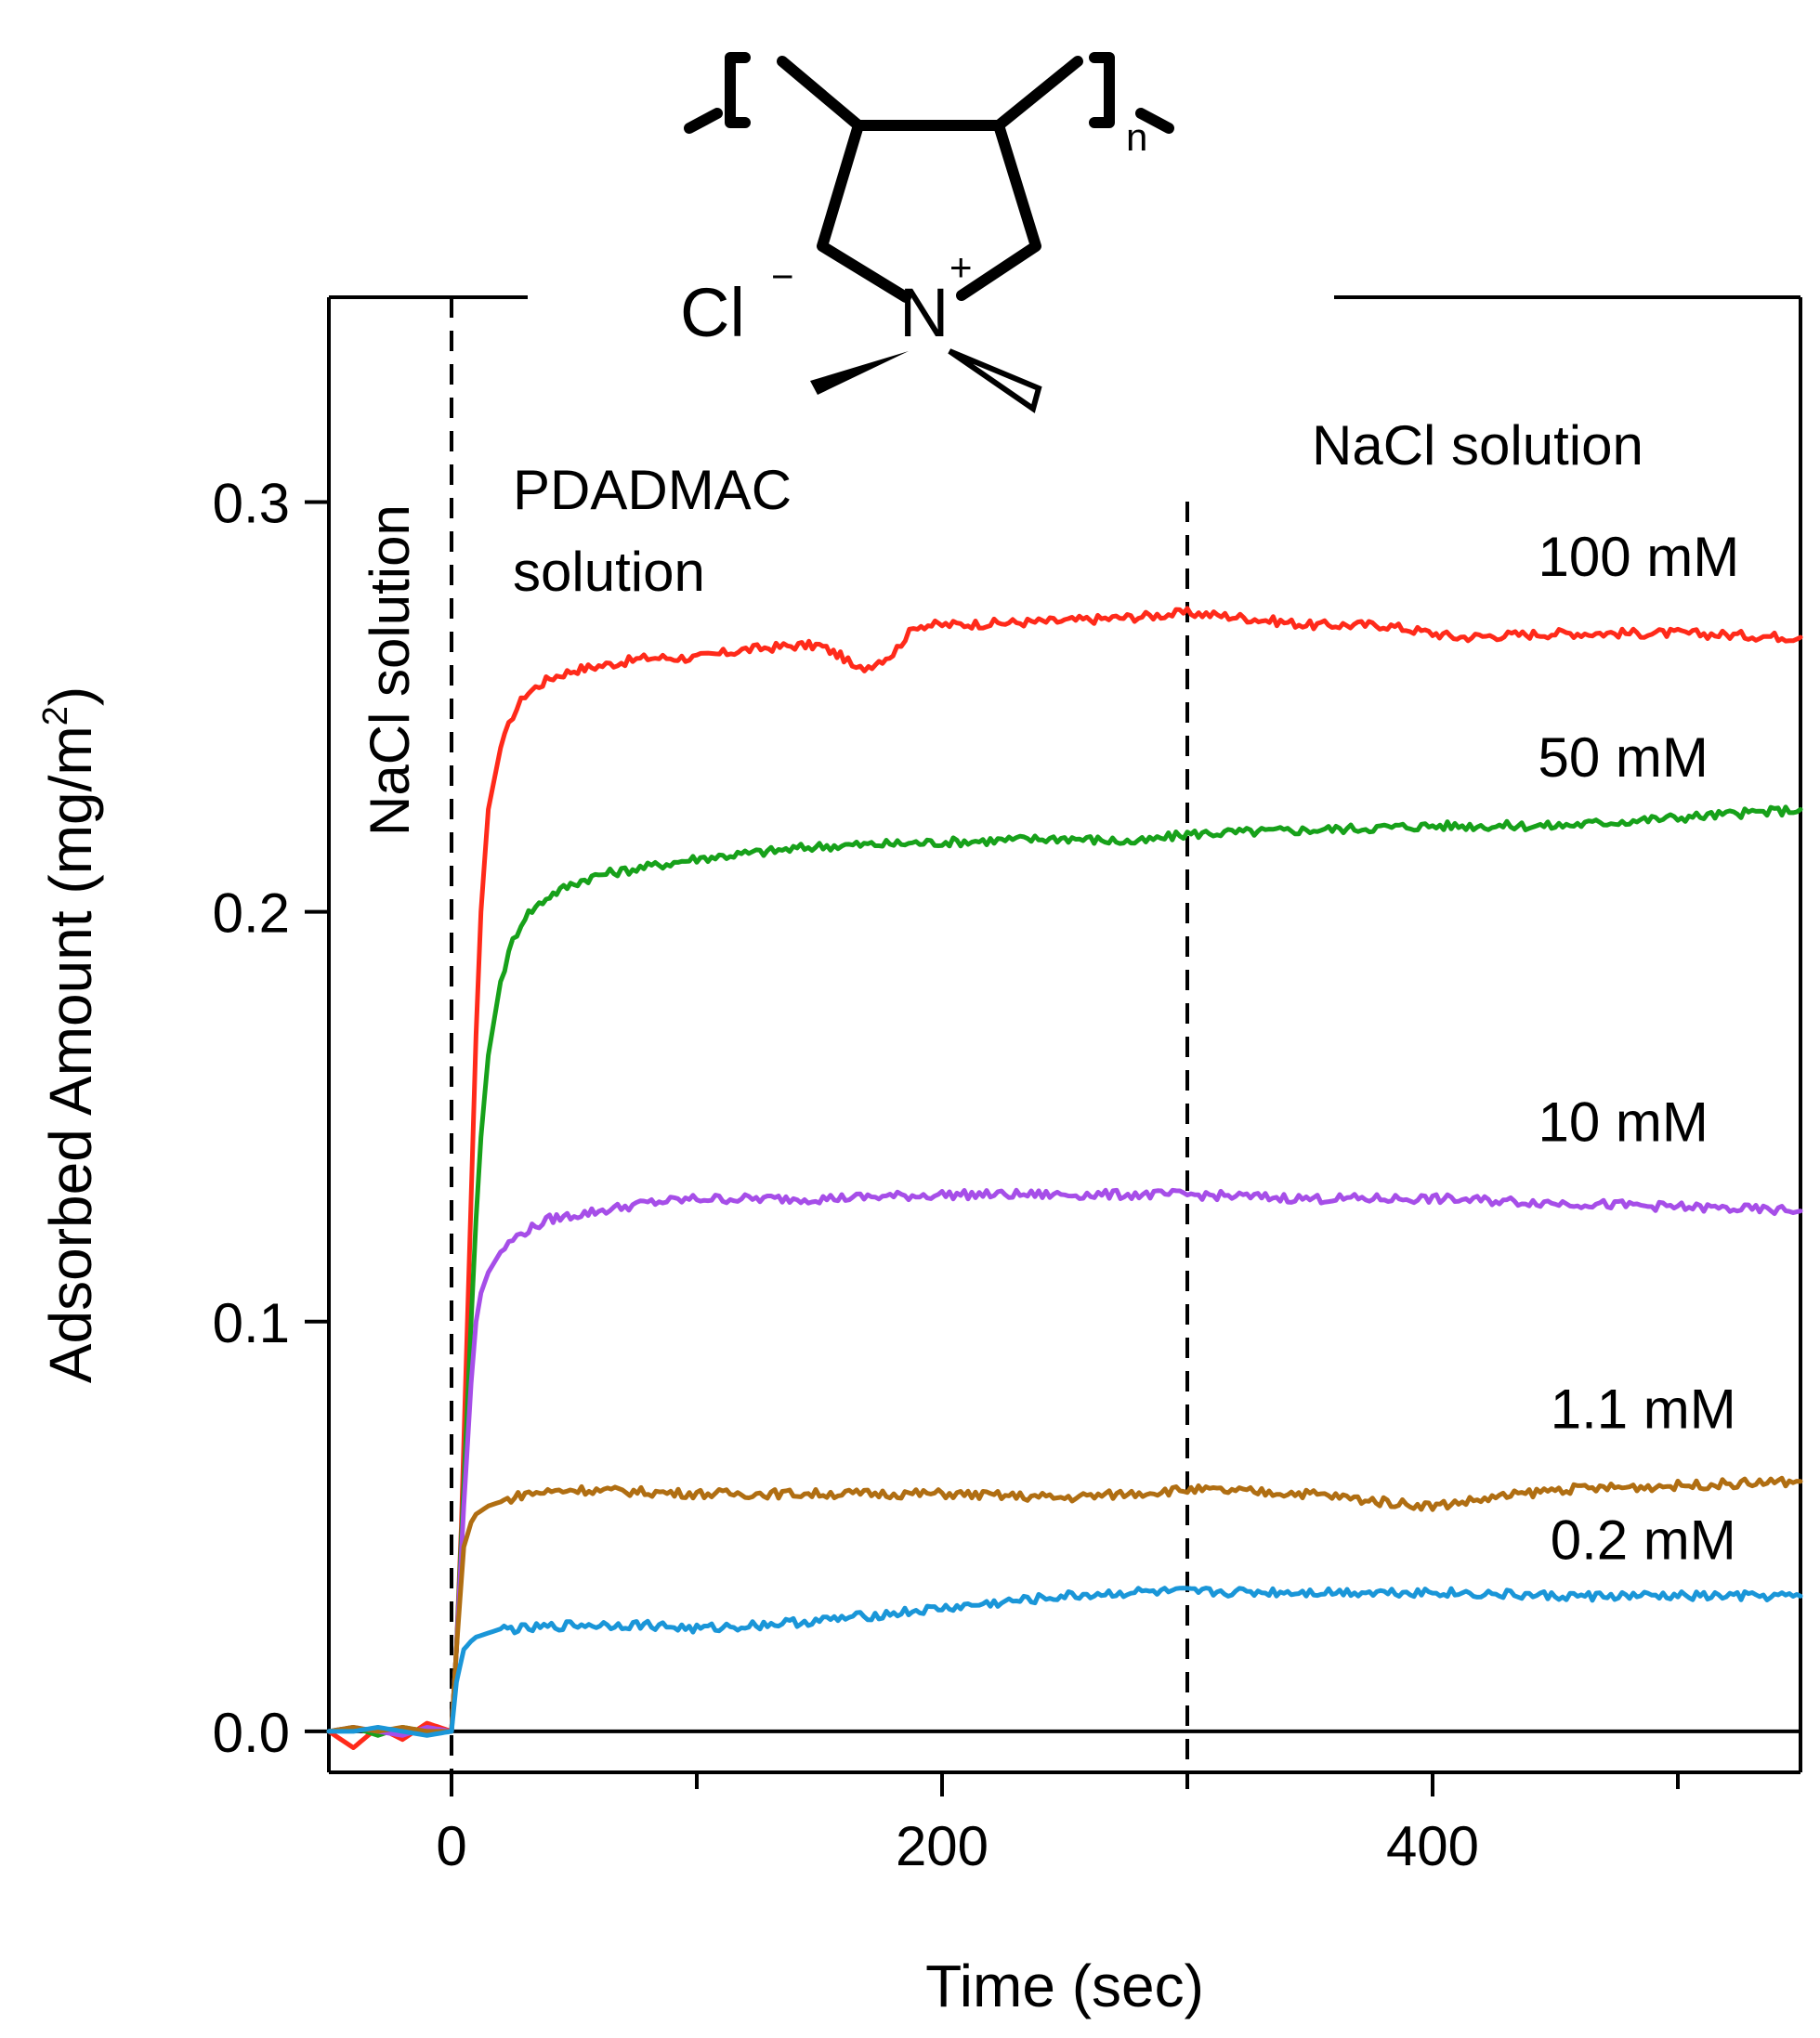 This screenshot has height=2038, width=1820. What do you see at coordinates (251, 1733) in the screenshot?
I see `y-tick-label: 0.0` at bounding box center [251, 1733].